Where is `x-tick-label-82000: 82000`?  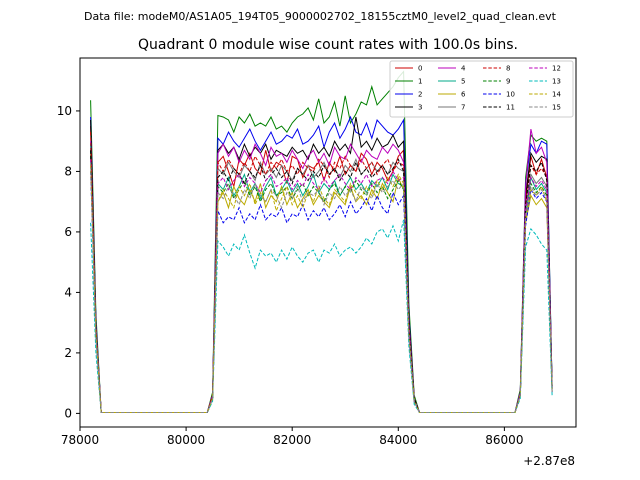
x-tick-label-82000: 82000 is located at coordinates (292, 440).